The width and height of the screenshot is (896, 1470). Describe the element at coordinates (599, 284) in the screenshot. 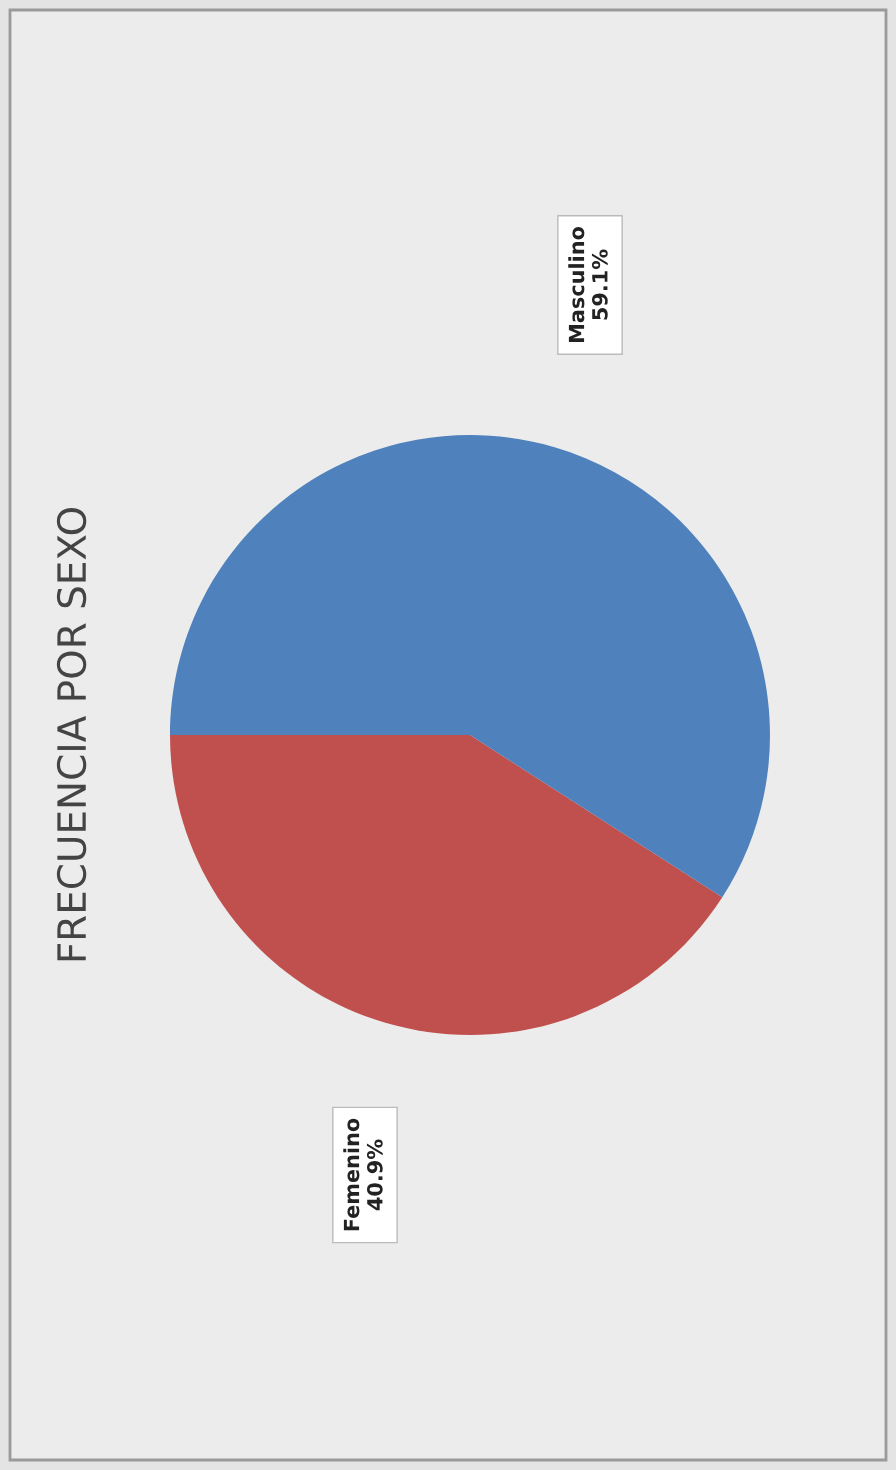

I see `data-label: 59.1%` at that location.